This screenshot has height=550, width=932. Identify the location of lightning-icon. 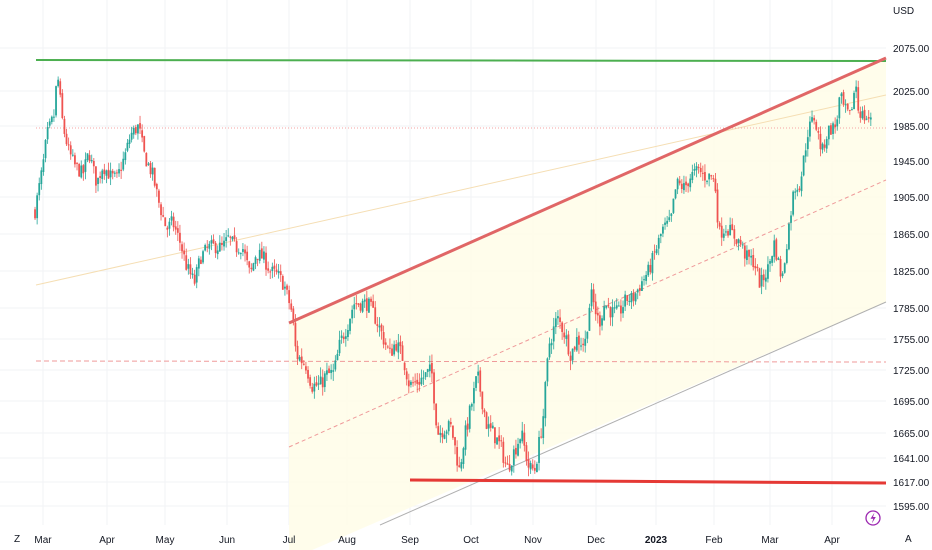
(873, 518).